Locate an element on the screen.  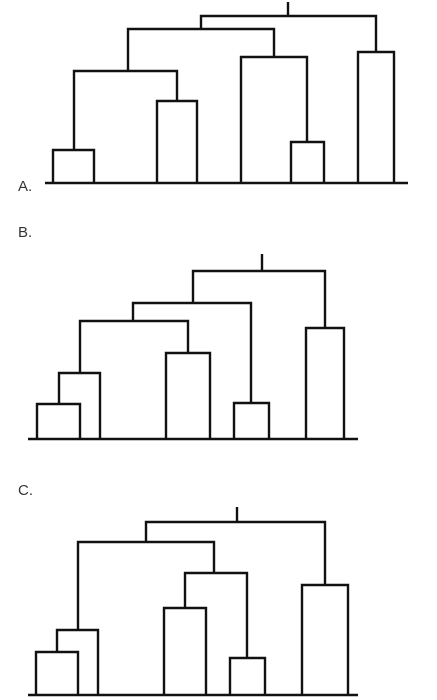
leaf-4-a is located at coordinates (307, 161).